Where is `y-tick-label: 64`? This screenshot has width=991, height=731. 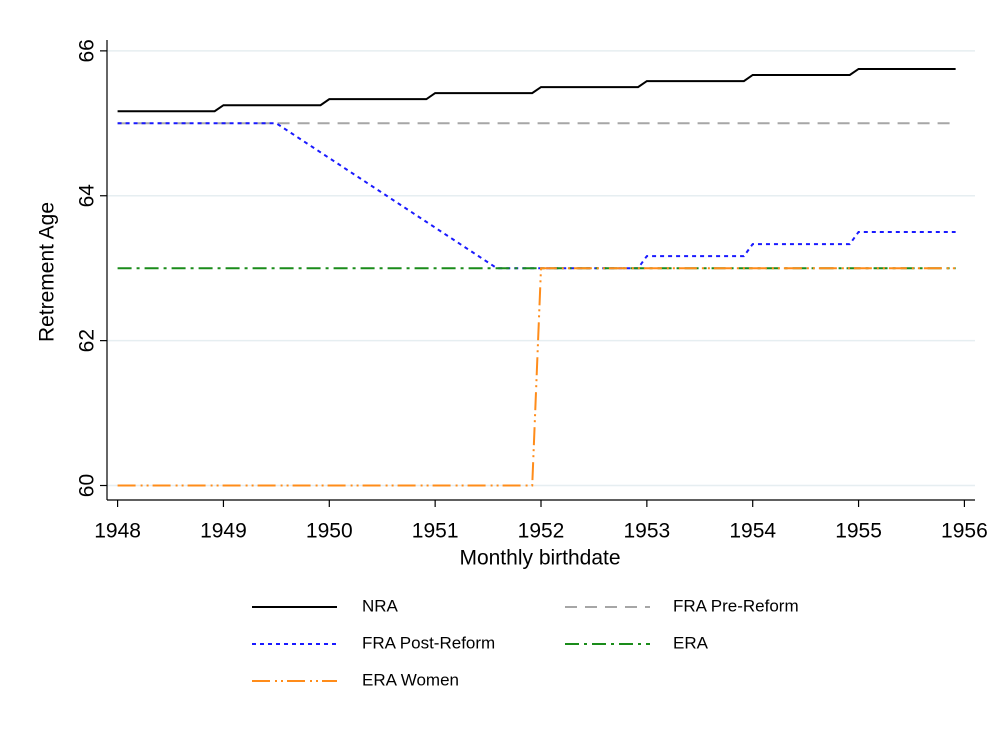 y-tick-label: 64 is located at coordinates (87, 196).